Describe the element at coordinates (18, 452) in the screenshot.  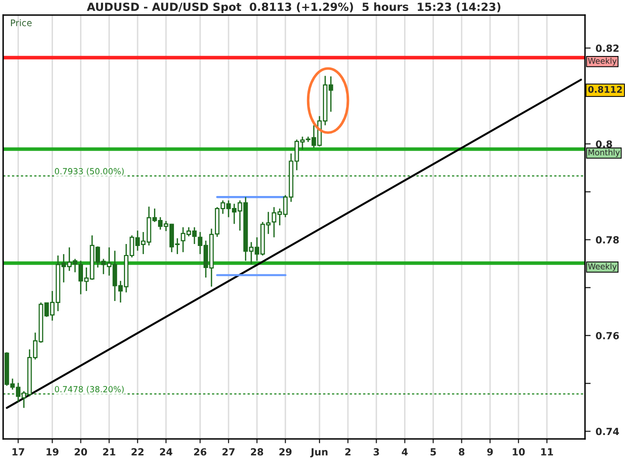
I see `x-tick-label: 17` at that location.